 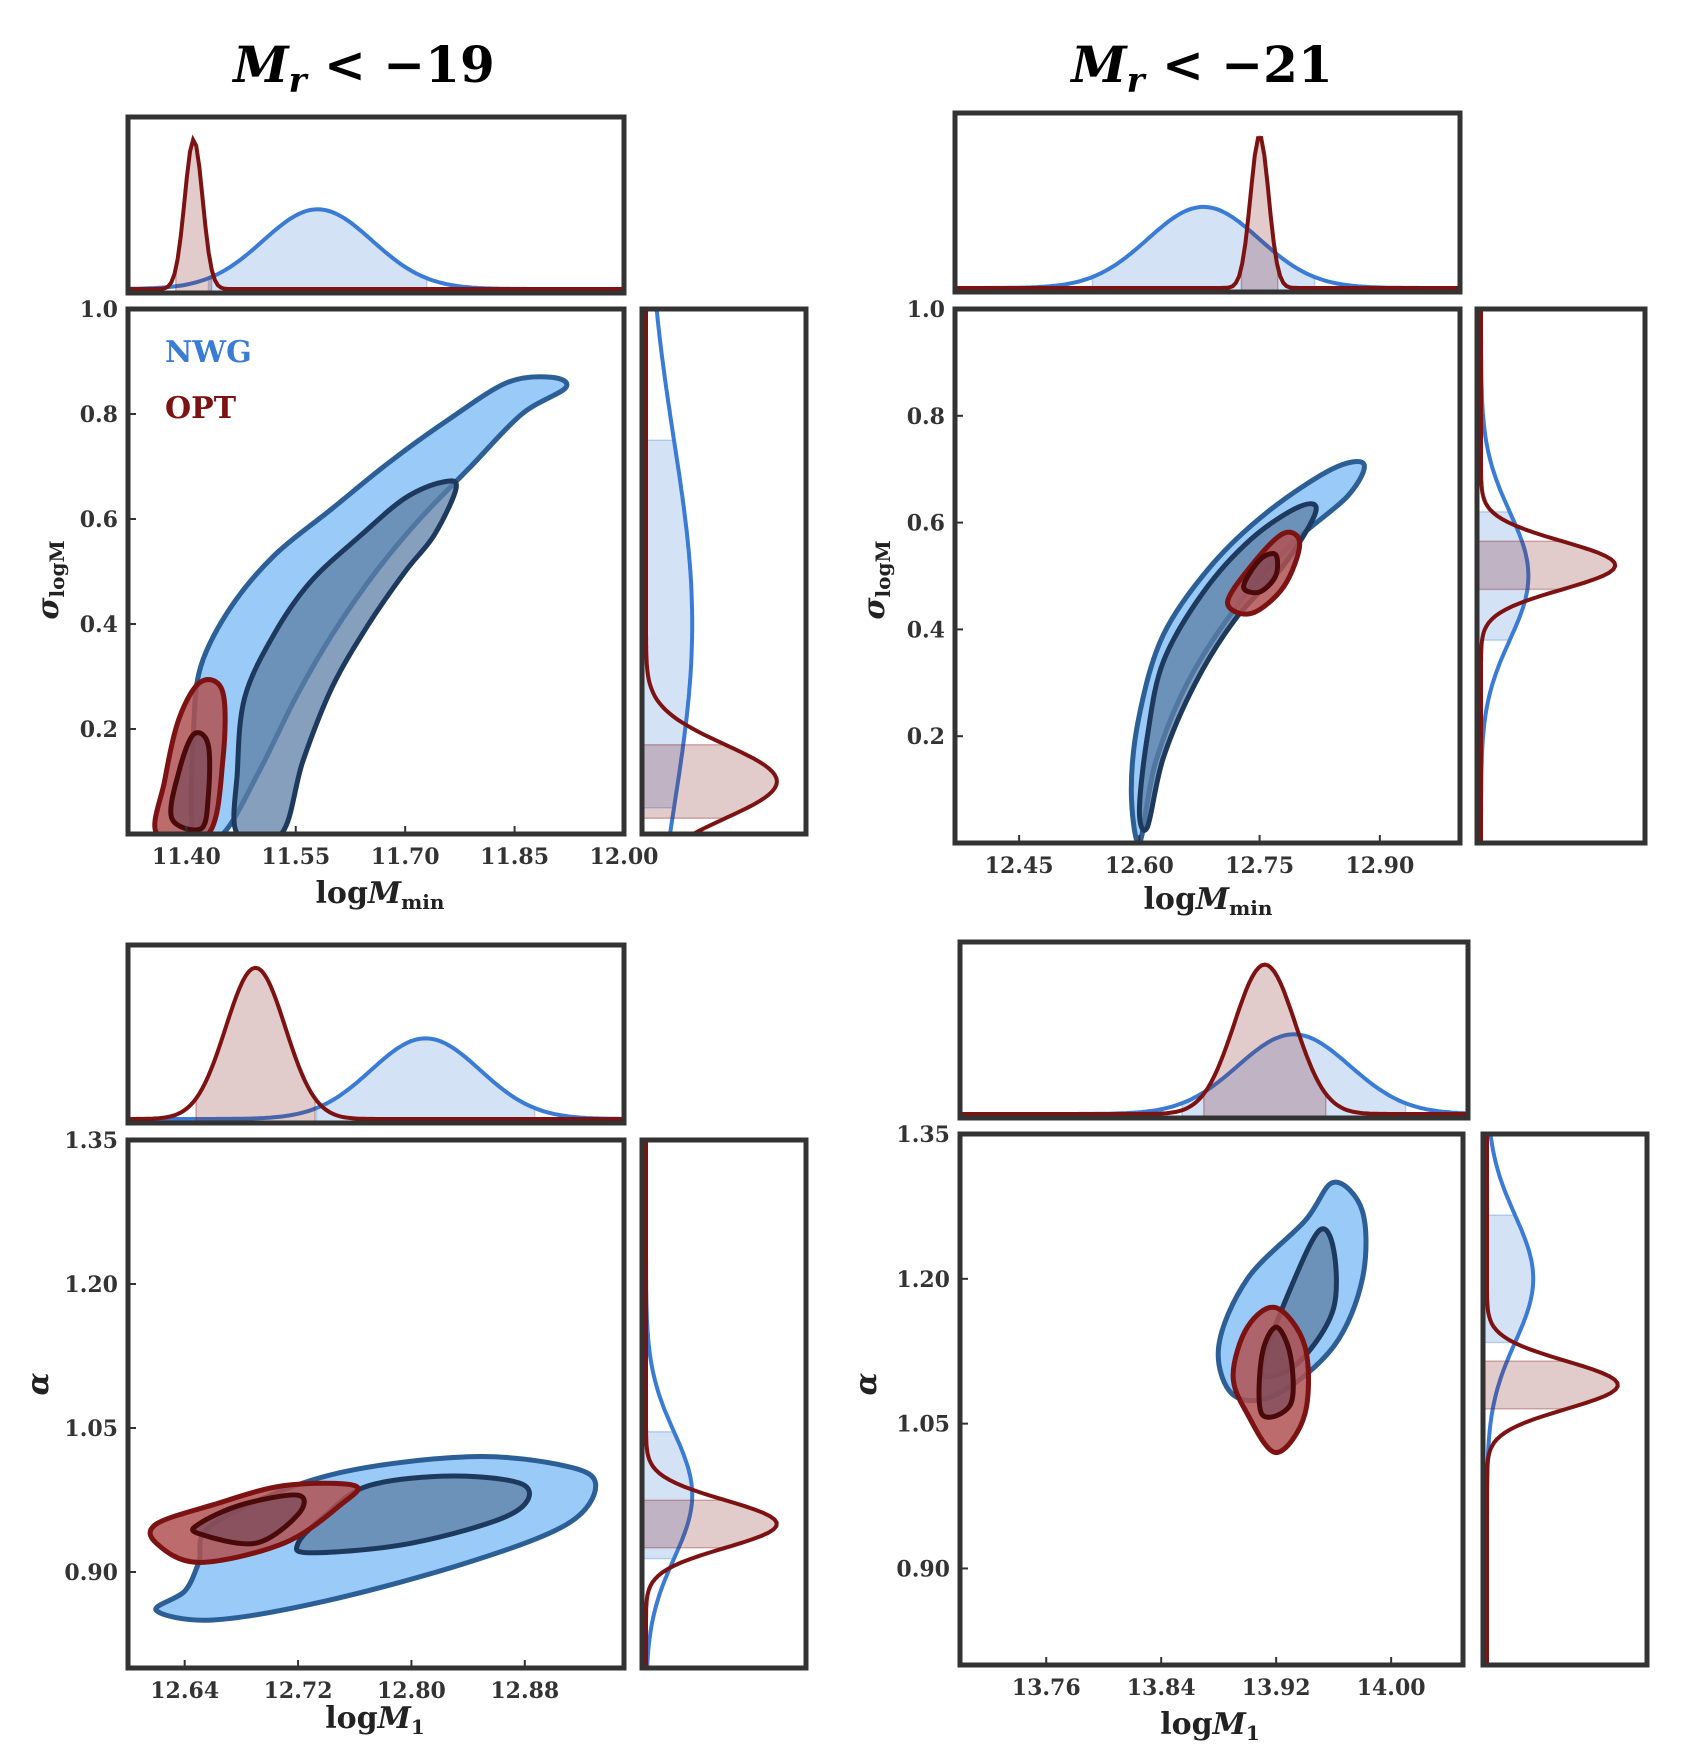 What do you see at coordinates (184, 1691) in the screenshot?
I see `x-tick-label: 12.64` at bounding box center [184, 1691].